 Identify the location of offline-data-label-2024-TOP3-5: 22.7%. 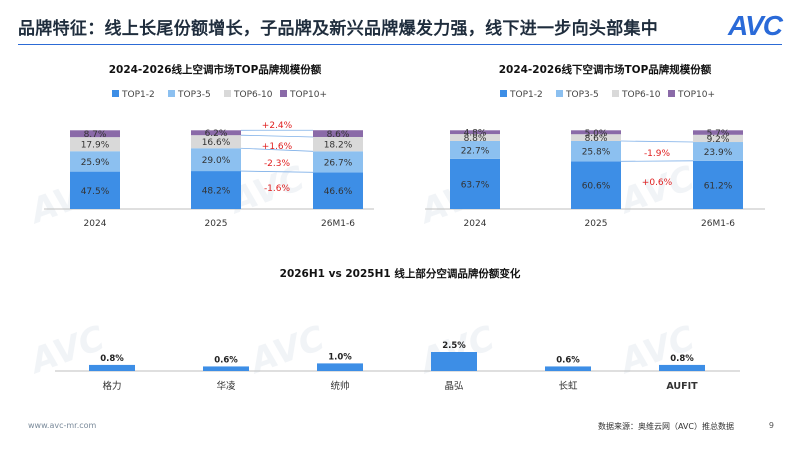
(475, 151).